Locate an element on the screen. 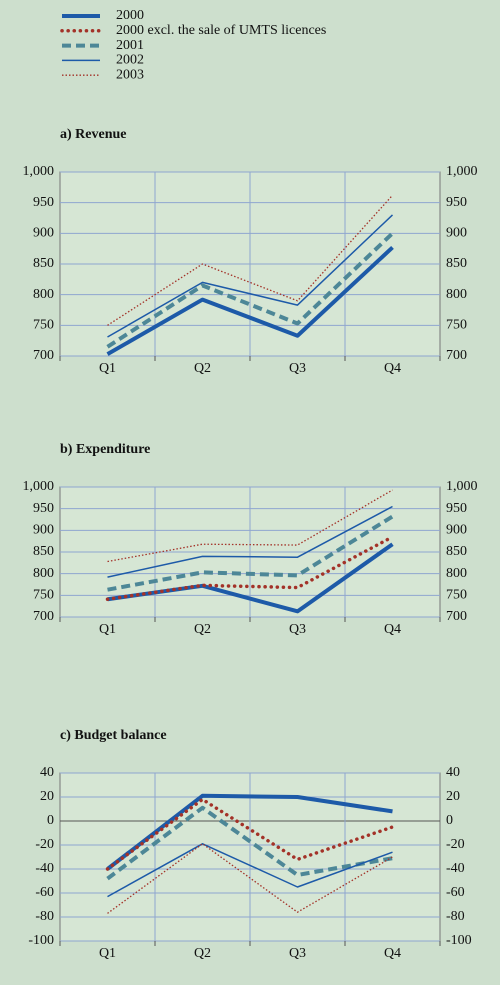 The width and height of the screenshot is (500, 985). legend-label: 2000 is located at coordinates (130, 15).